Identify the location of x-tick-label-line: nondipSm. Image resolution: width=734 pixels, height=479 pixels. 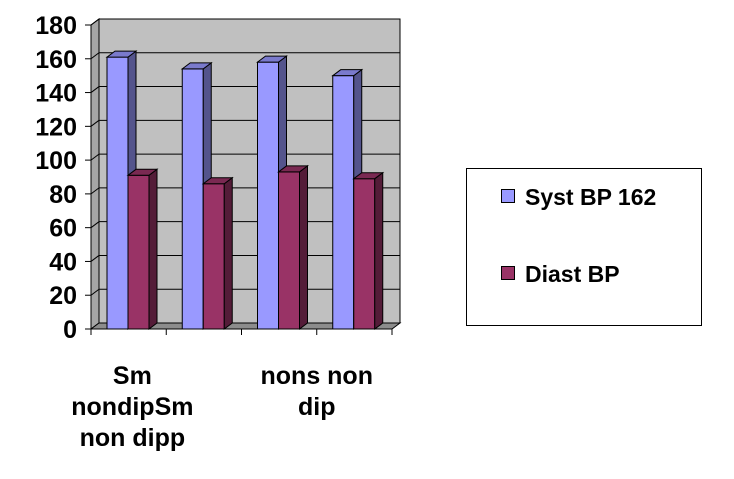
(132, 407).